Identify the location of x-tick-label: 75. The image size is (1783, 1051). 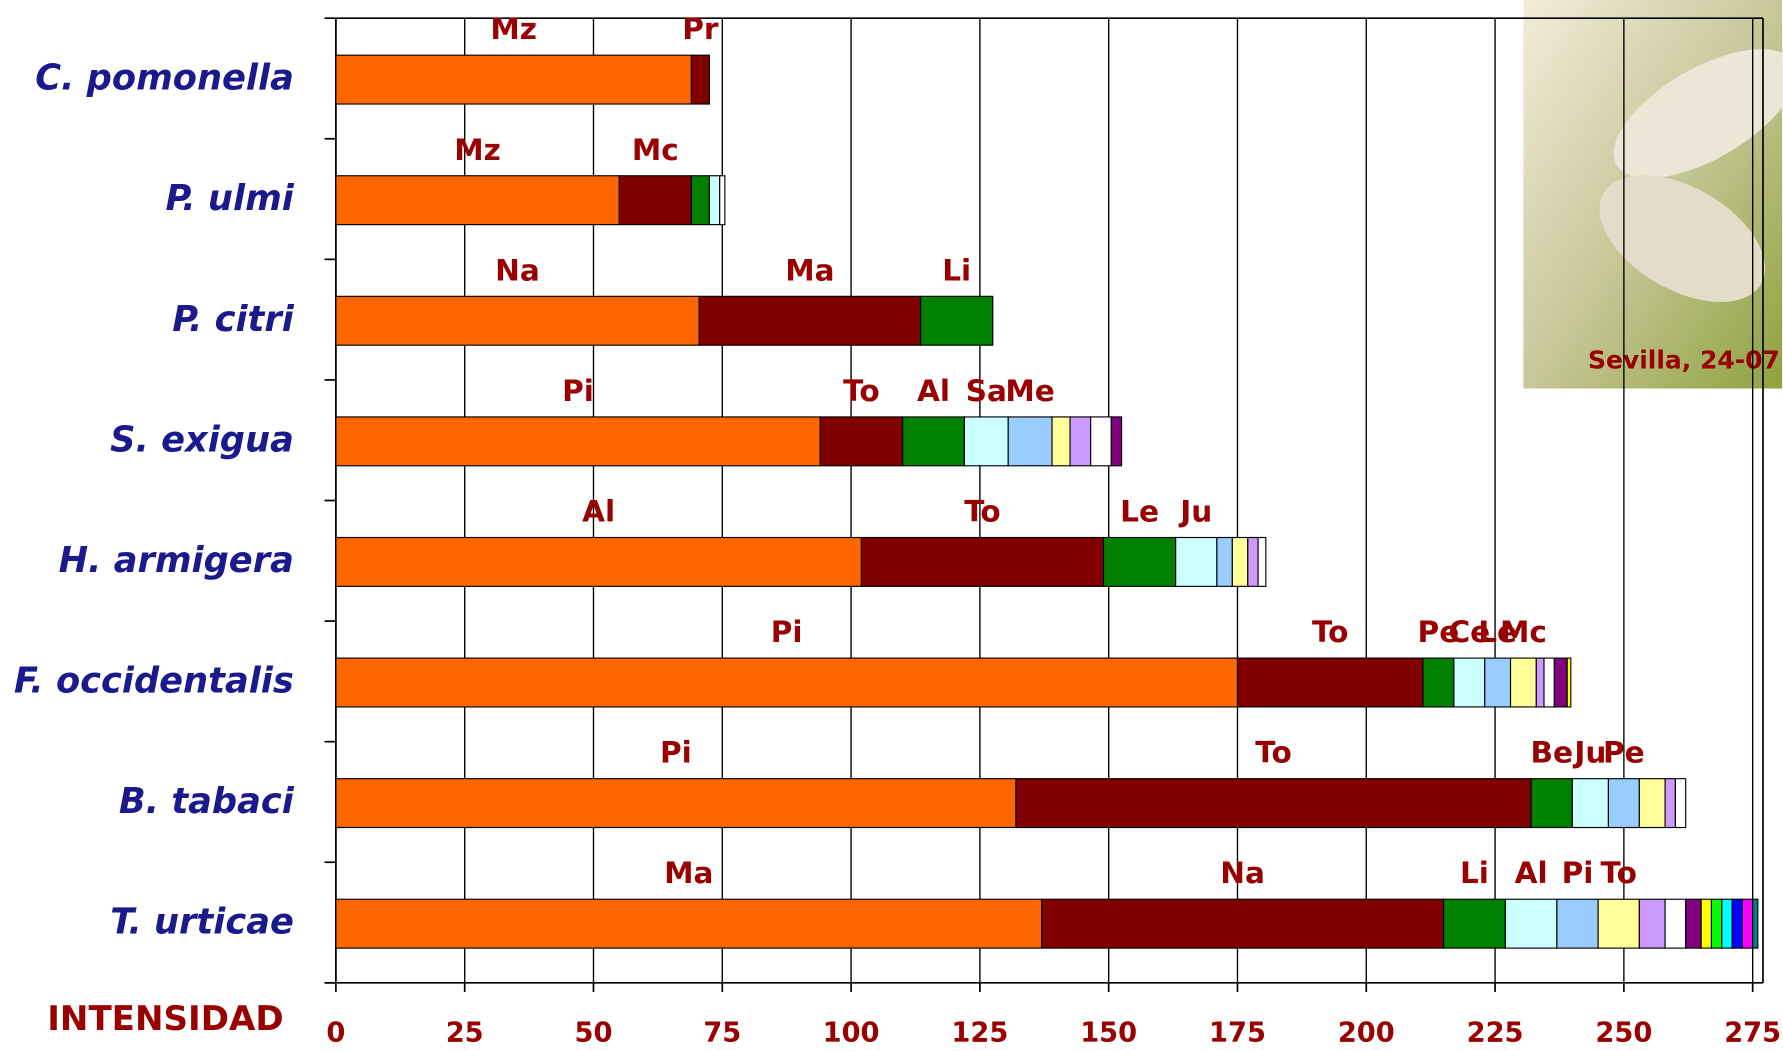
(722, 1032).